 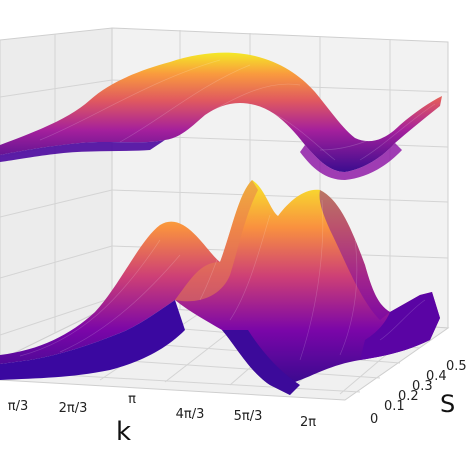 I want to click on x-tick-label: π, so click(x=132, y=399).